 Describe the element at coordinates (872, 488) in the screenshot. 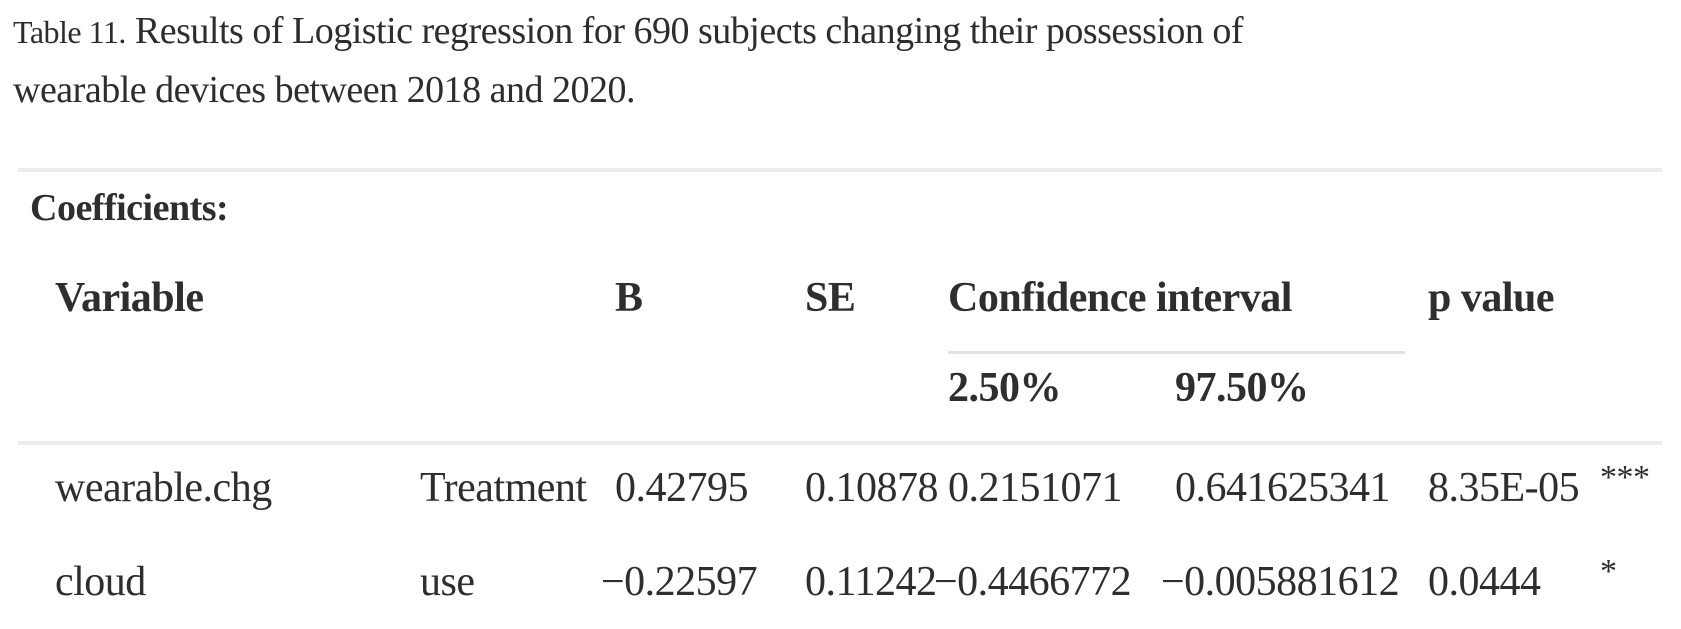

I see `cell-se: 0.10878` at that location.